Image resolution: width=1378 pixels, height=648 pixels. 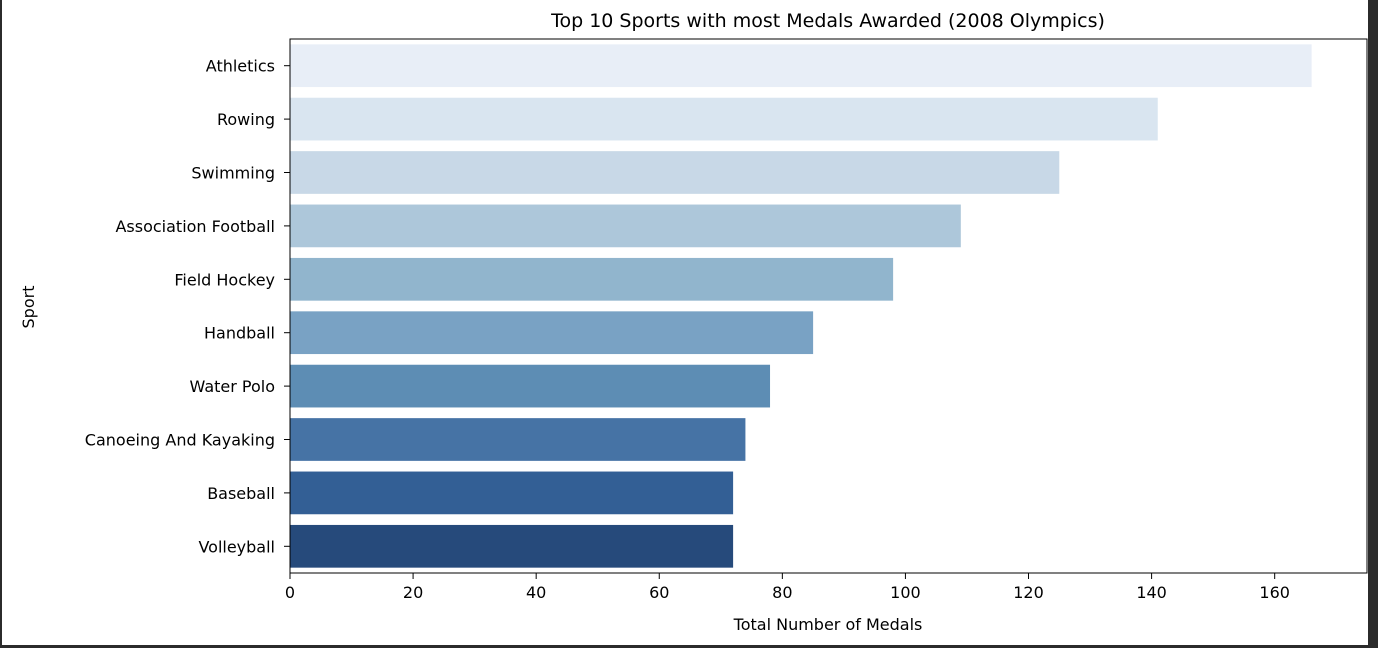 What do you see at coordinates (28, 307) in the screenshot?
I see `y-axis-label: Sport` at bounding box center [28, 307].